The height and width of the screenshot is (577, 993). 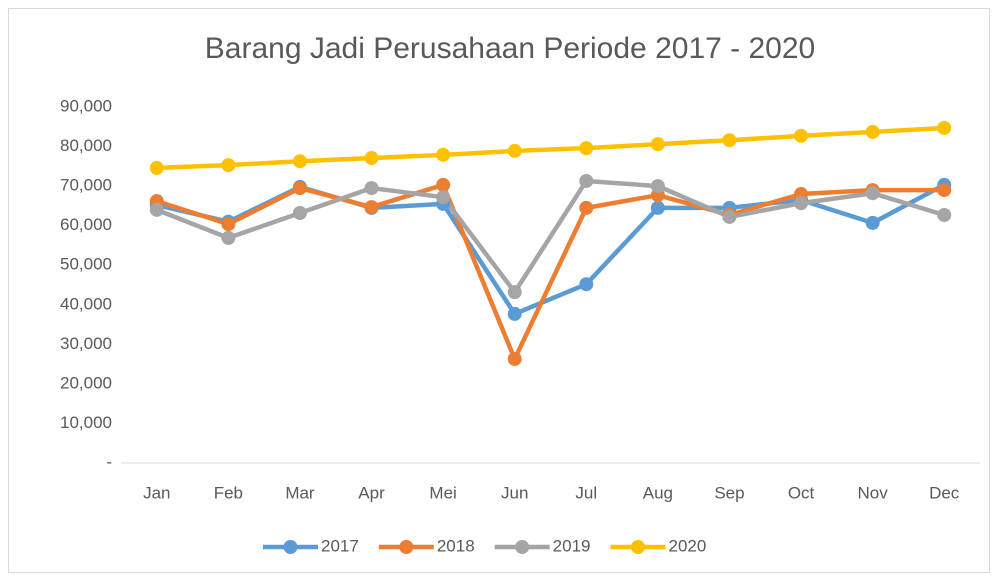 I want to click on y-tick-label: 50,000, so click(x=86, y=264).